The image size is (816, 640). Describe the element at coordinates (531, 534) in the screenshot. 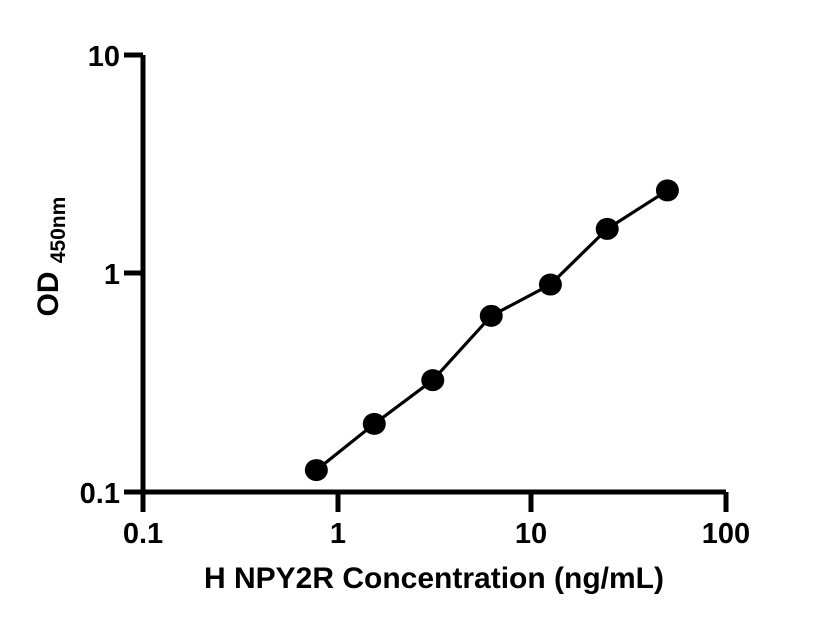

I see `x-tick-label-10: 10` at that location.